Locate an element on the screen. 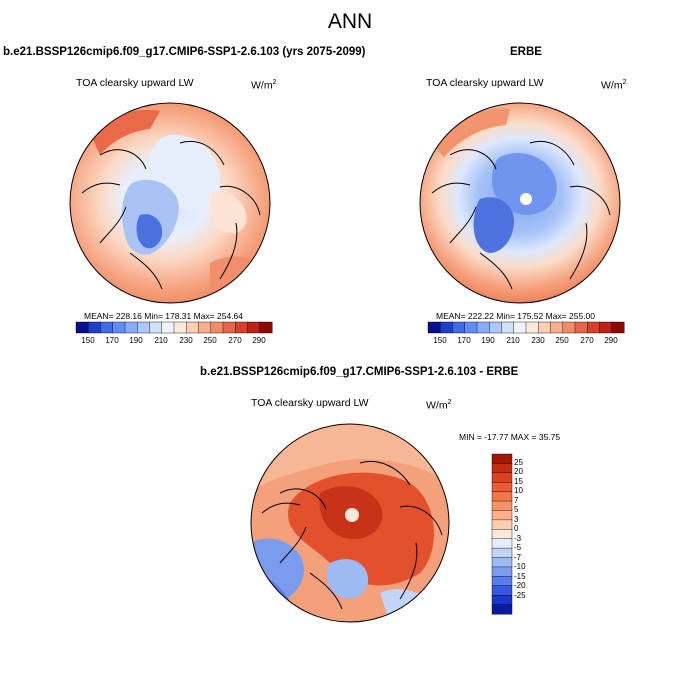 The width and height of the screenshot is (700, 700). obs-colorbar-tick: 290 is located at coordinates (611, 340).